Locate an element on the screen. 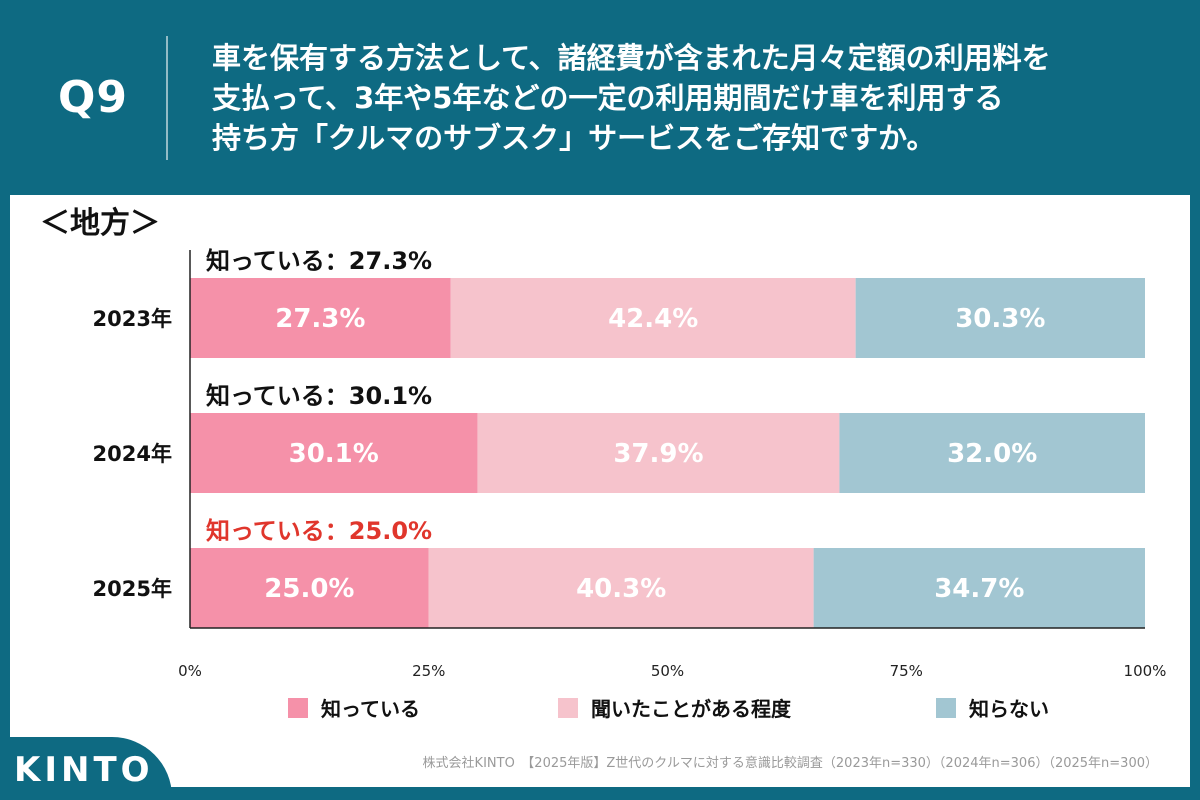 Image resolution: width=1200 pixels, height=800 pixels. data-label: 30.3% is located at coordinates (1000, 319).